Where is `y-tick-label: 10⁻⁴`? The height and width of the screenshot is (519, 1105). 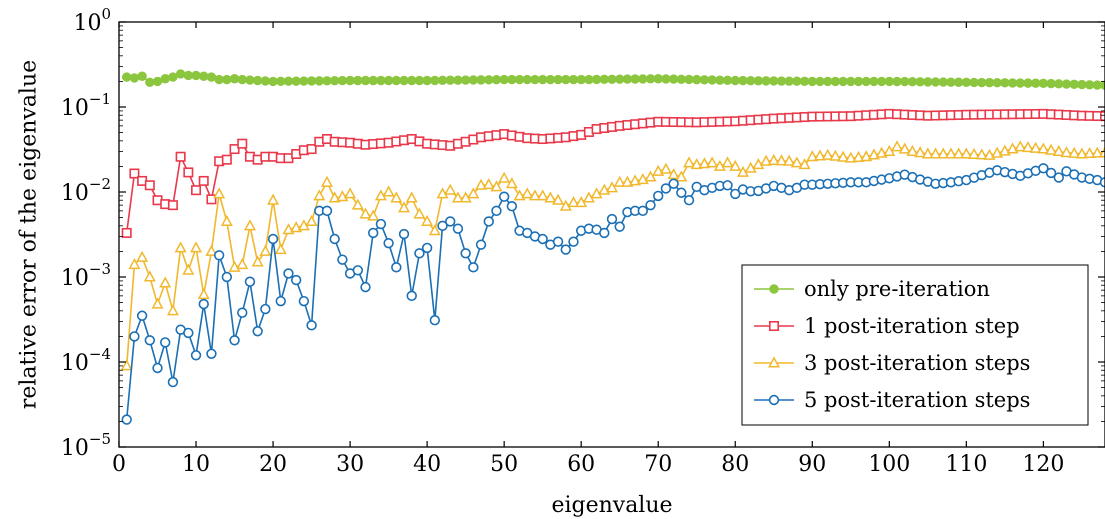 y-tick-label: 10⁻⁴ is located at coordinates (86, 360).